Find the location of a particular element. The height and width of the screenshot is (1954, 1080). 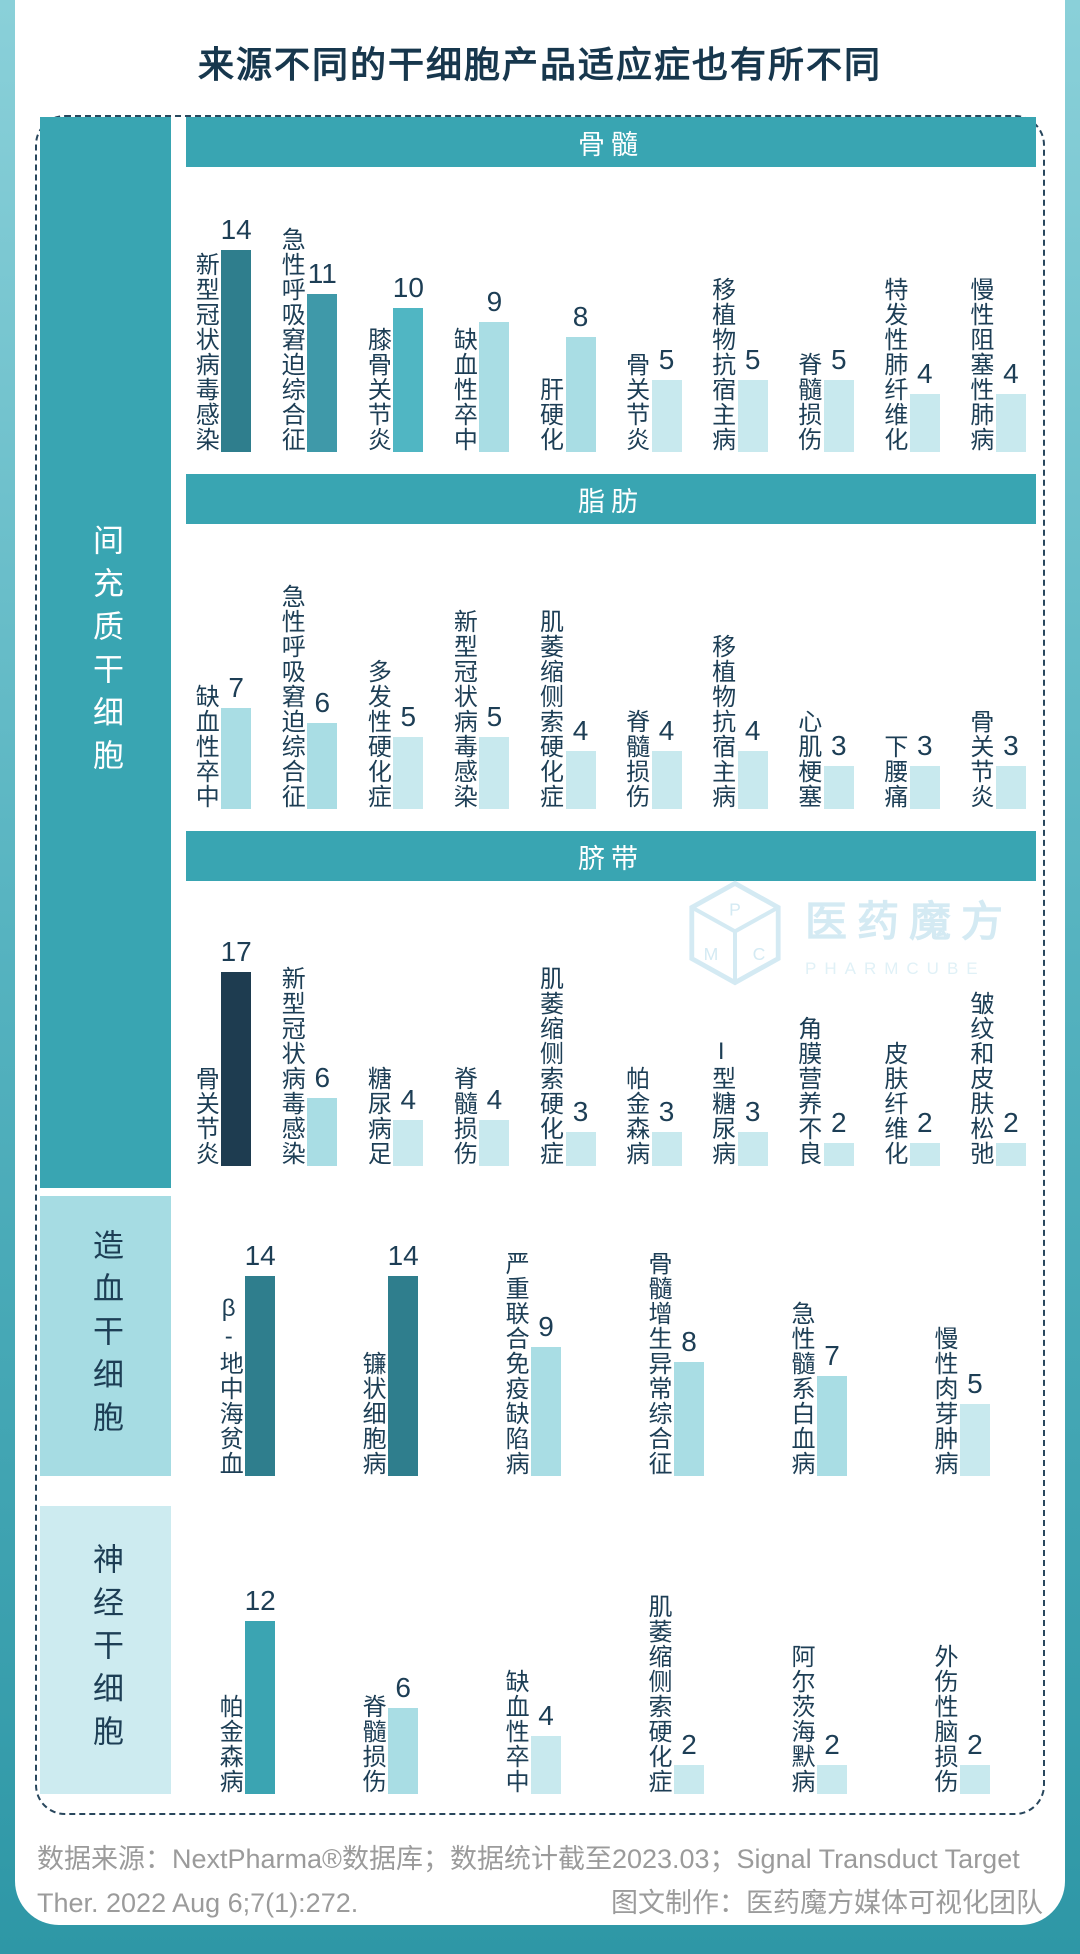

sidebar-label: 间充质干细胞 is located at coordinates (105, 652).